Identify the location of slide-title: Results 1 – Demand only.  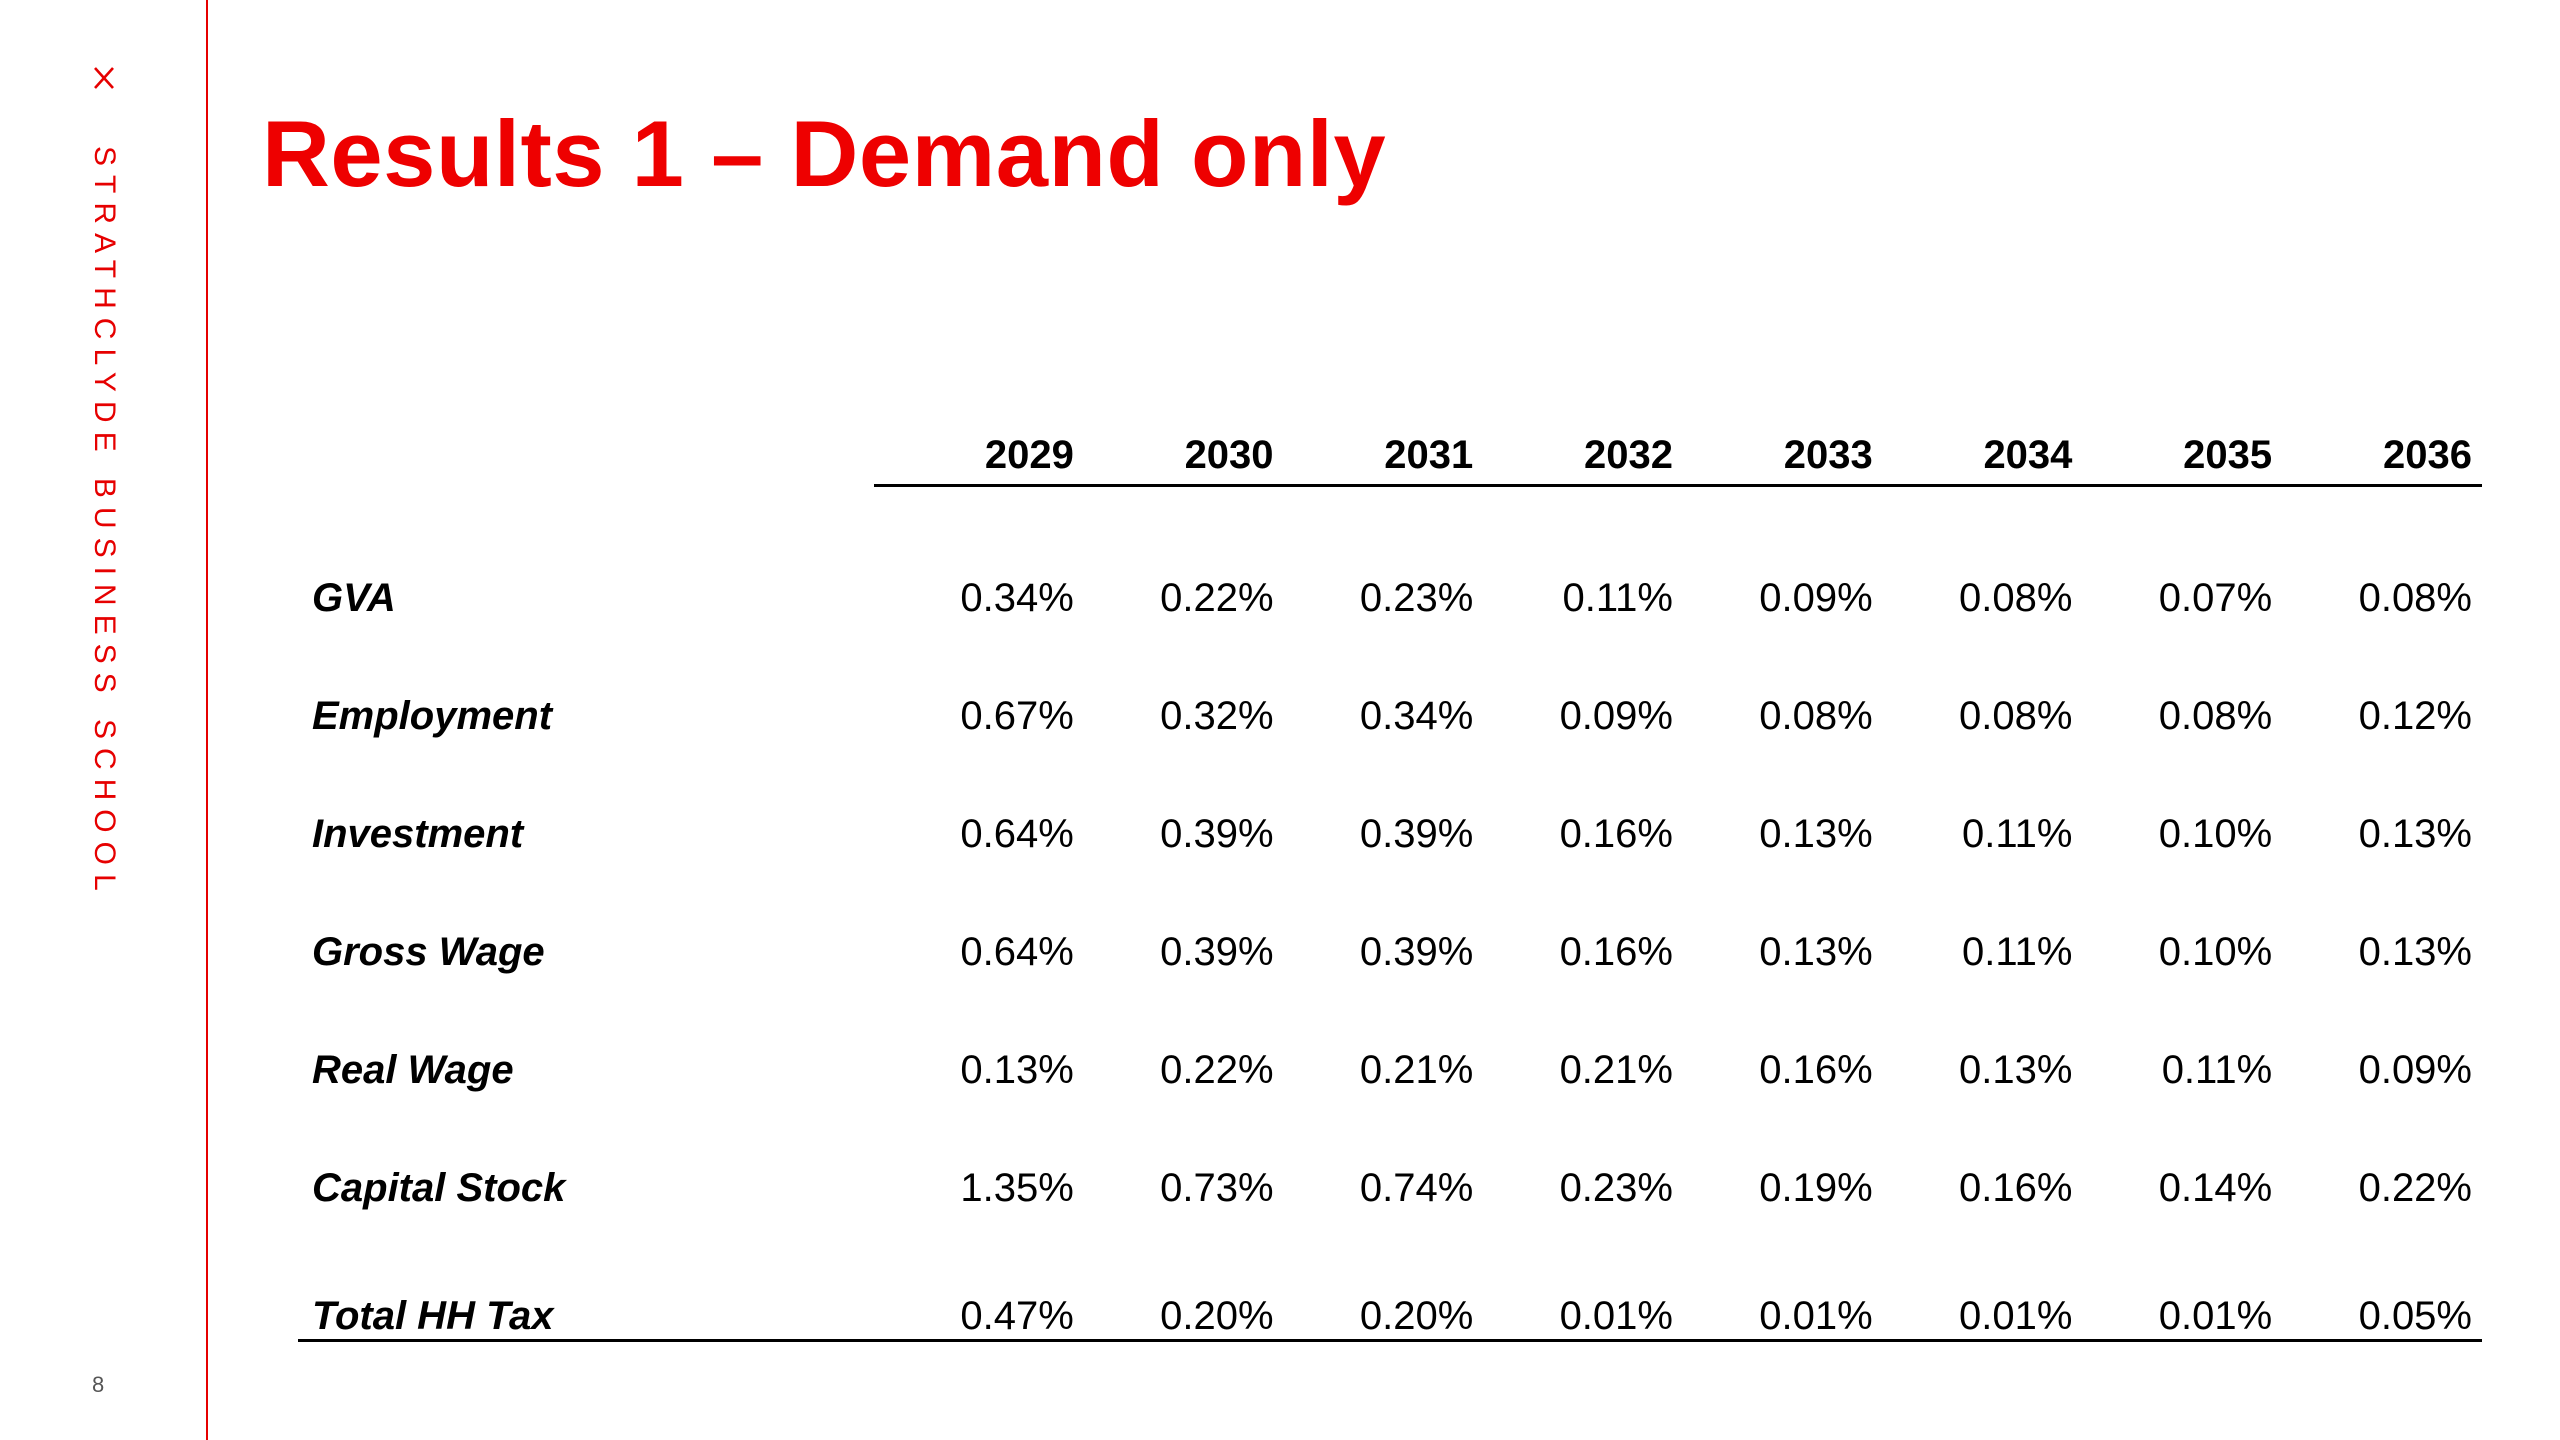
(824, 153).